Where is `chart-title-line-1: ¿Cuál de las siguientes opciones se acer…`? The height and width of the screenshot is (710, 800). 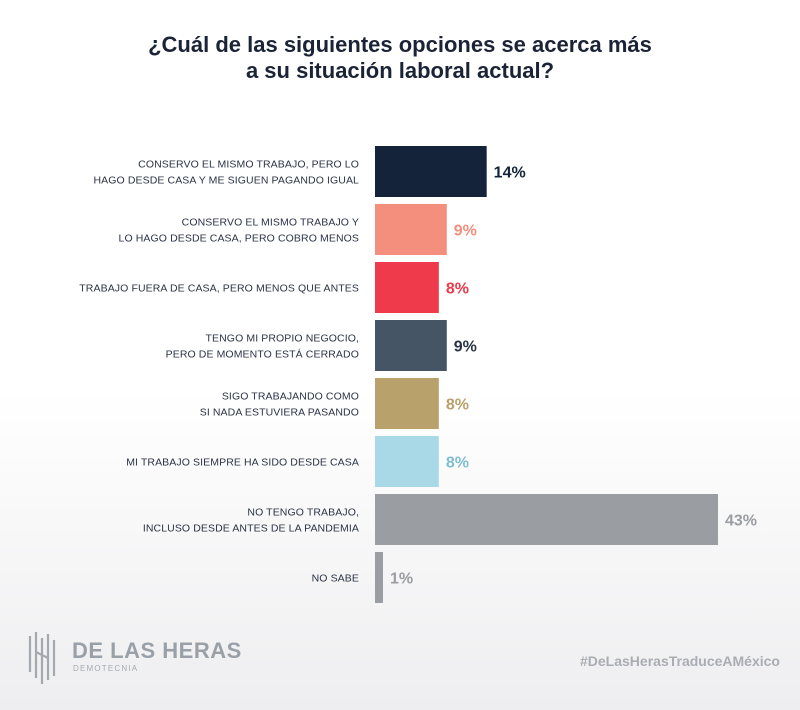 chart-title-line-1: ¿Cuál de las siguientes opciones se acer… is located at coordinates (400, 44).